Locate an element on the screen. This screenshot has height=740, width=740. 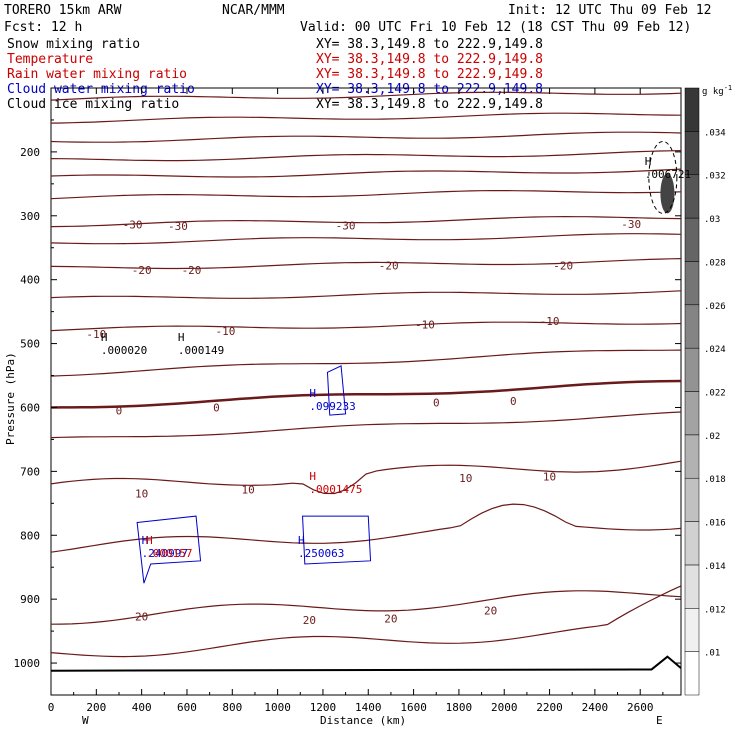
x-tick-label: 2000 is located at coordinates (504, 707).